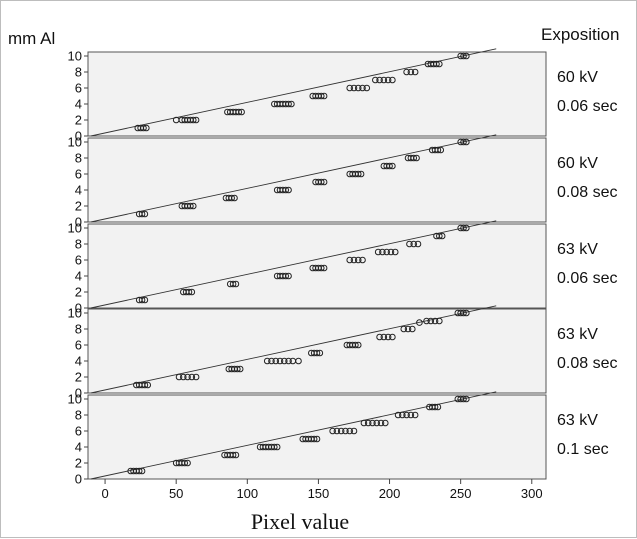  Describe the element at coordinates (583, 449) in the screenshot. I see `exposure-time-label: 0.1 sec` at that location.